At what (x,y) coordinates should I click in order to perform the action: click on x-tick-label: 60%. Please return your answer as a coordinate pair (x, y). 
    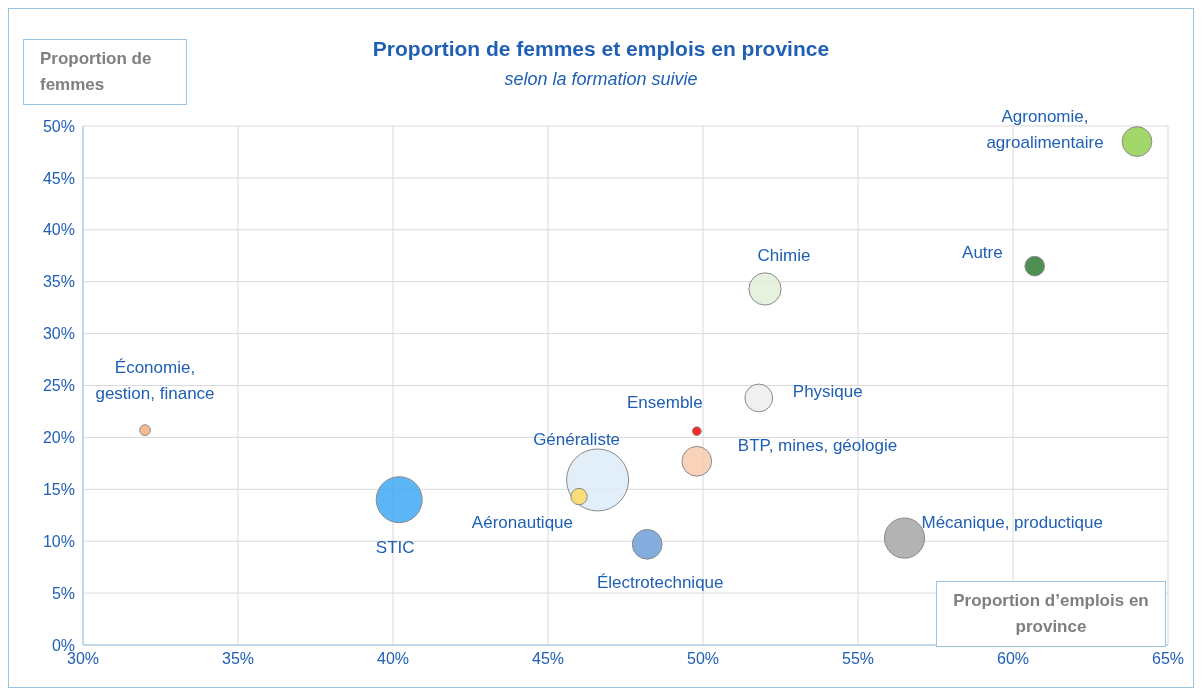
    Looking at the image, I should click on (1013, 659).